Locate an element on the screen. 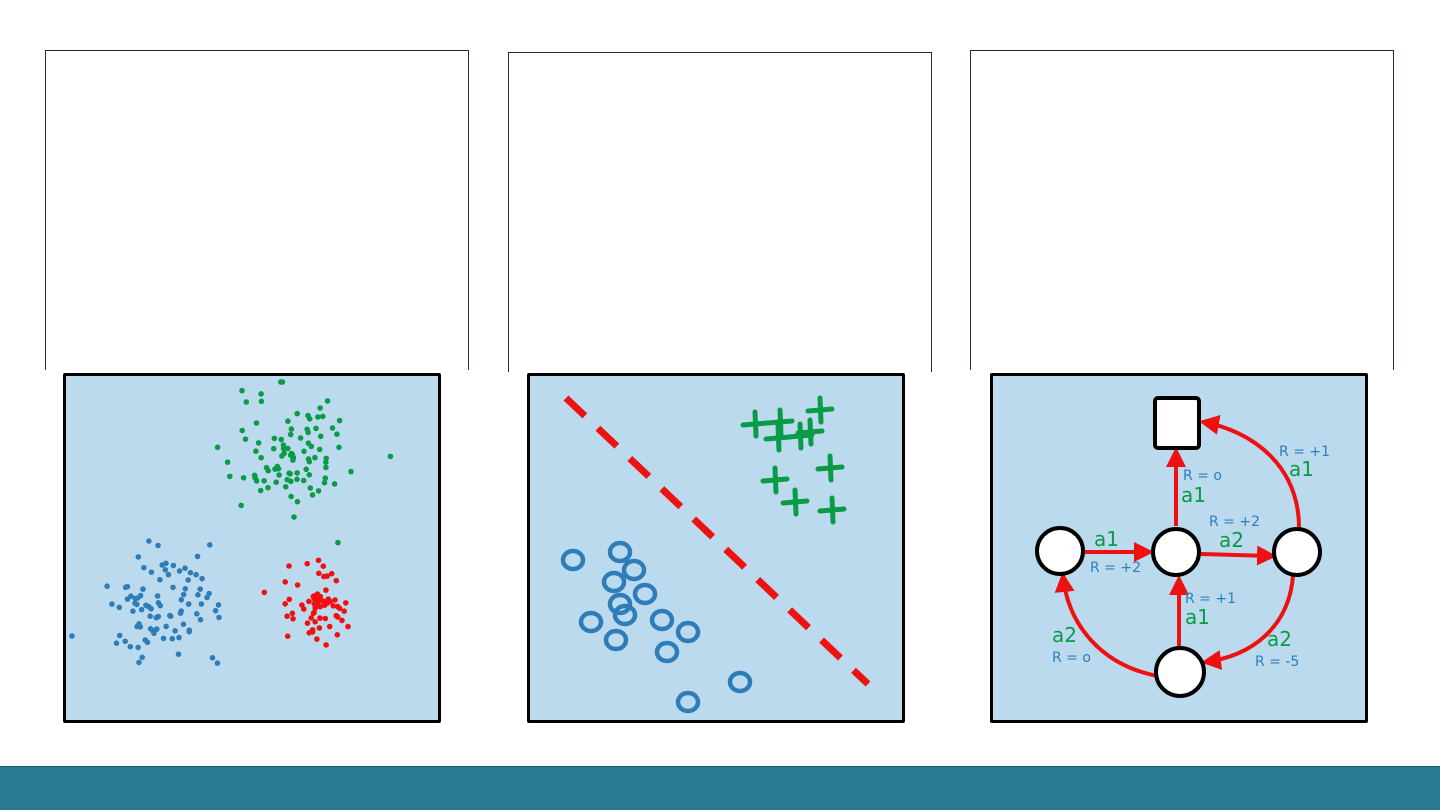 The height and width of the screenshot is (810, 1440). clustering-panel is located at coordinates (252, 548).